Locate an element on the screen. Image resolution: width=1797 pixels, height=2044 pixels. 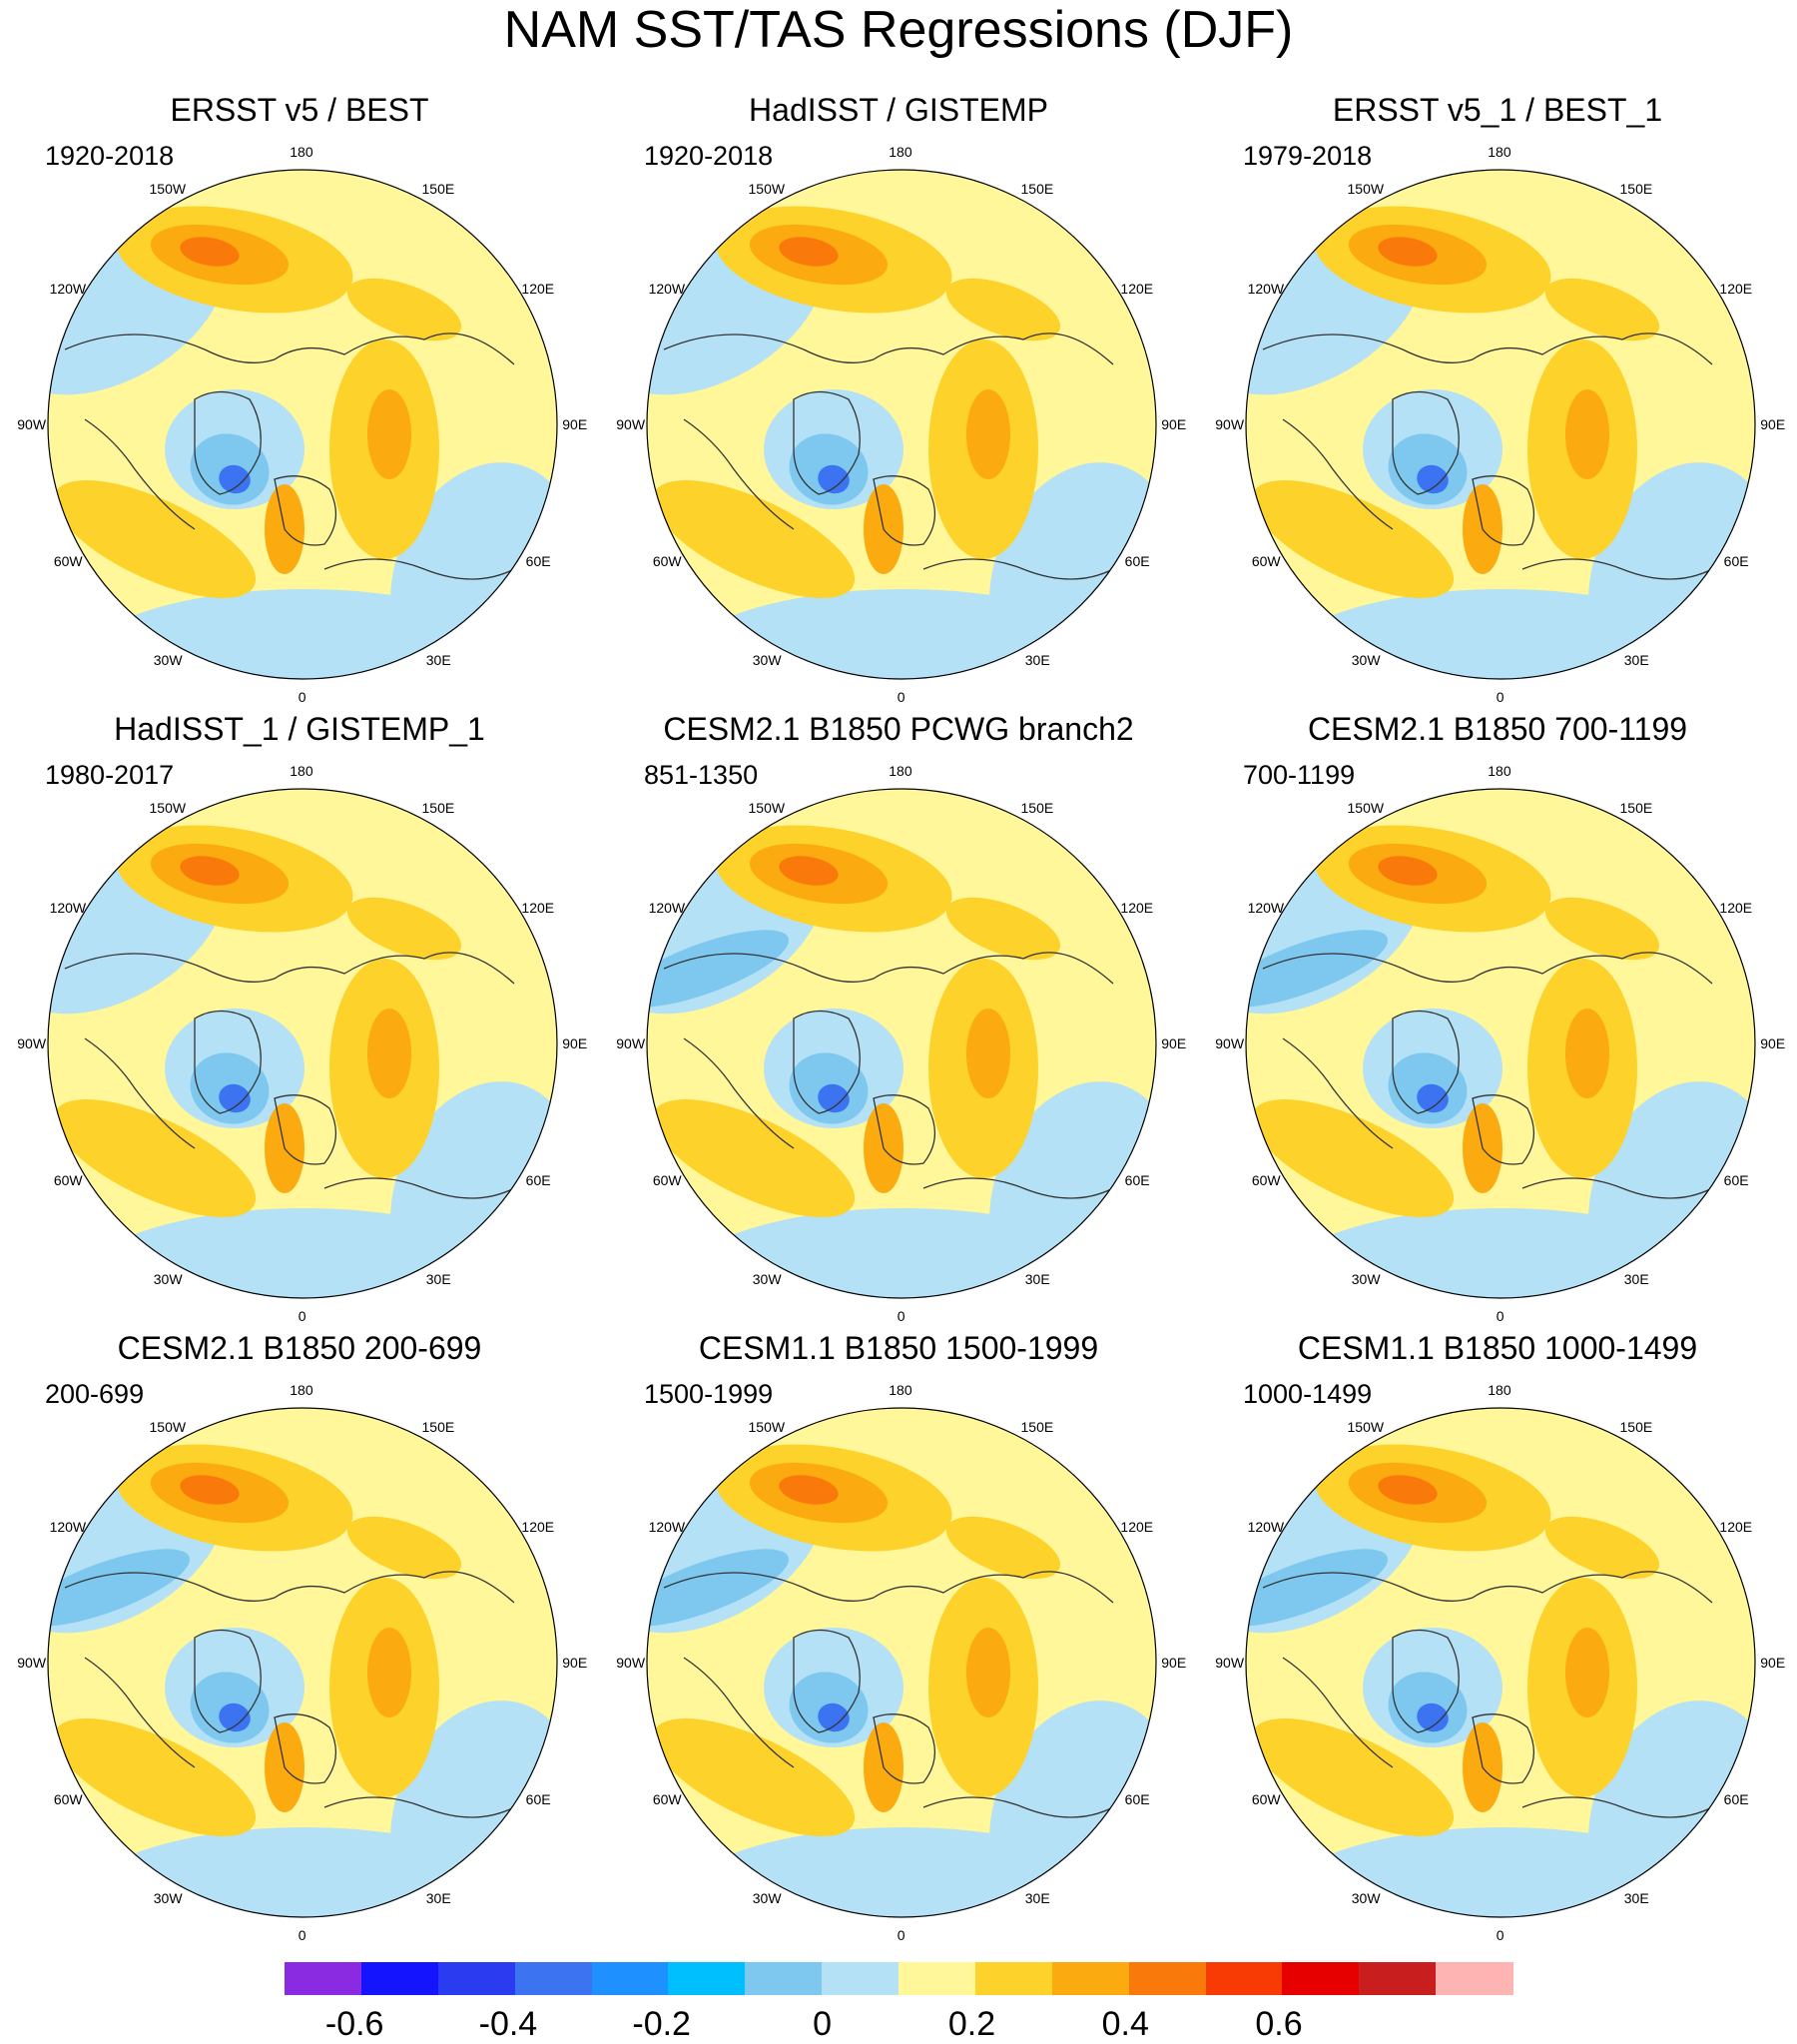
longitude-label: 120W is located at coordinates (68, 907).